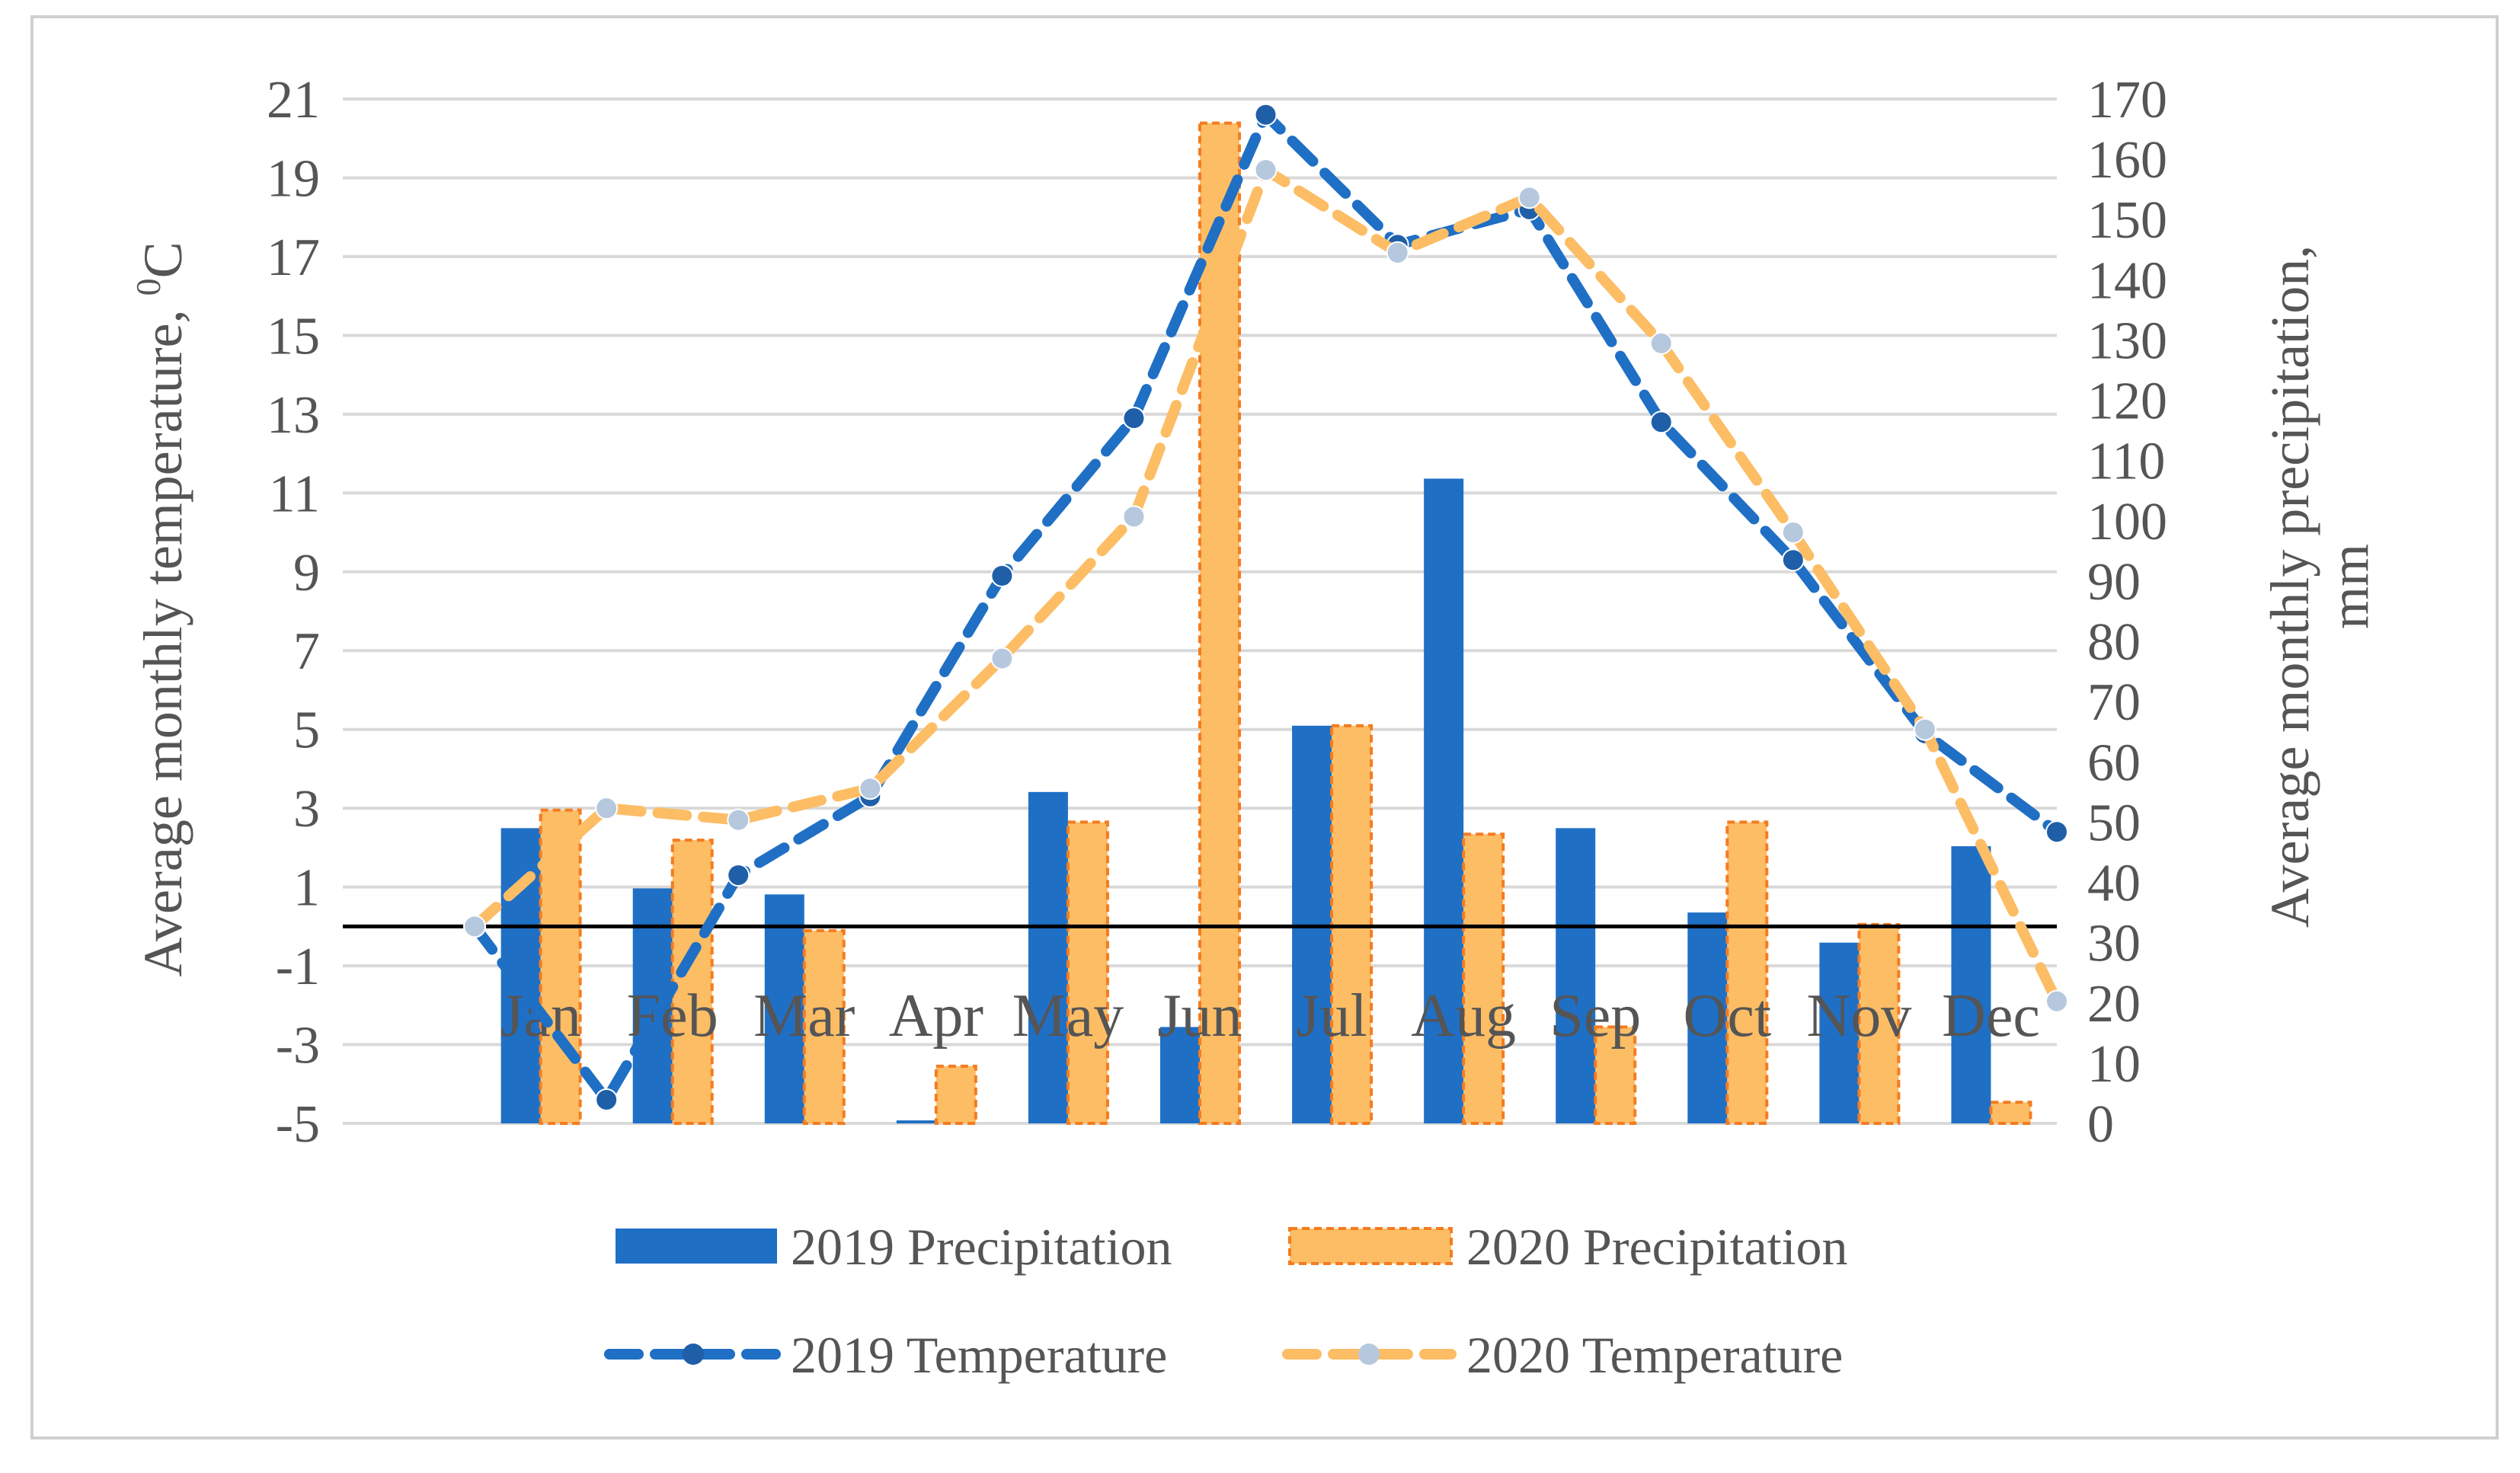 This screenshot has width=2520, height=1473. Describe the element at coordinates (293, 100) in the screenshot. I see `left-tick-label: 21` at that location.